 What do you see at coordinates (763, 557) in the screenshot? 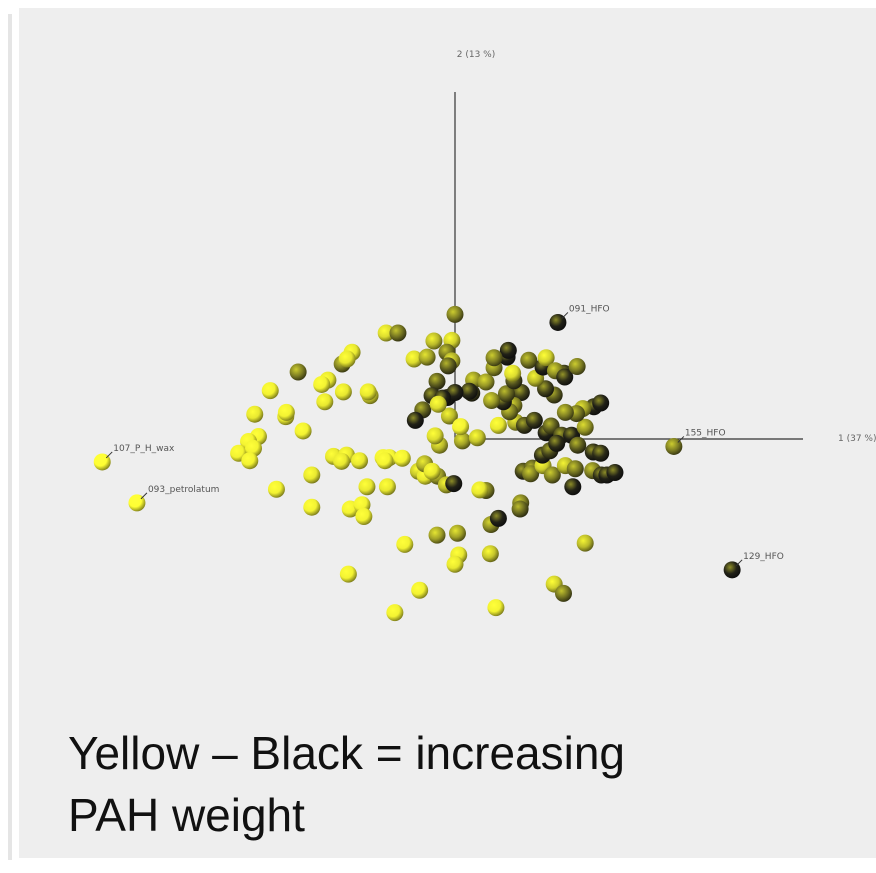
I see `point-label: 129_HFO` at bounding box center [763, 557].